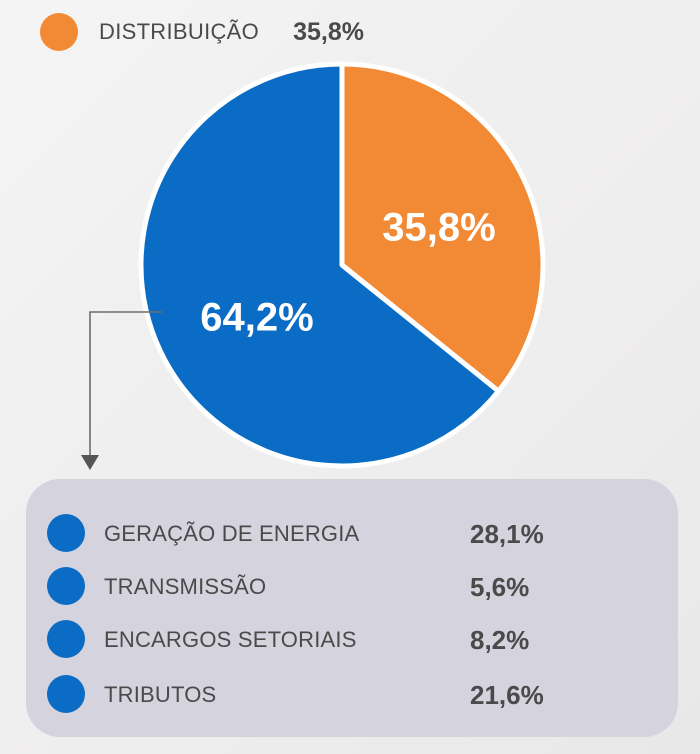 The width and height of the screenshot is (700, 754). I want to click on breakdown-value: 21,6%, so click(507, 695).